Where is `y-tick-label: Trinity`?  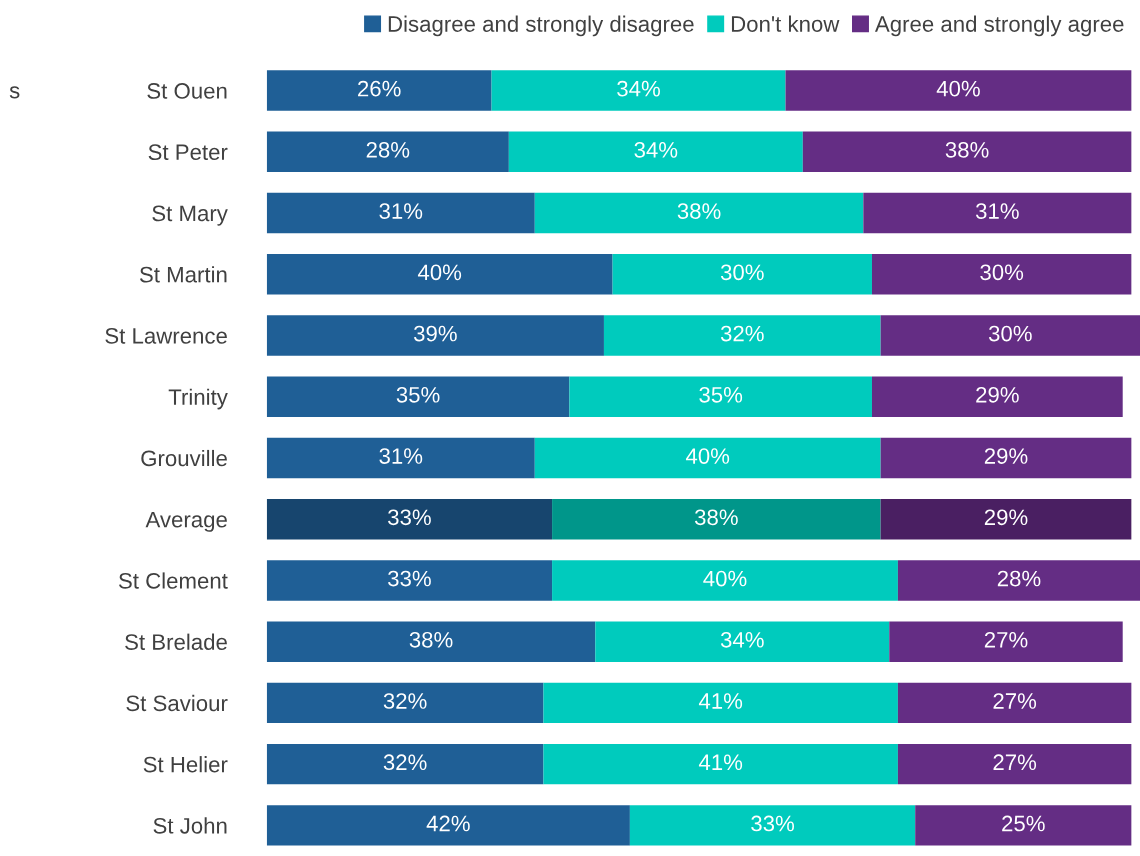
y-tick-label: Trinity is located at coordinates (198, 399).